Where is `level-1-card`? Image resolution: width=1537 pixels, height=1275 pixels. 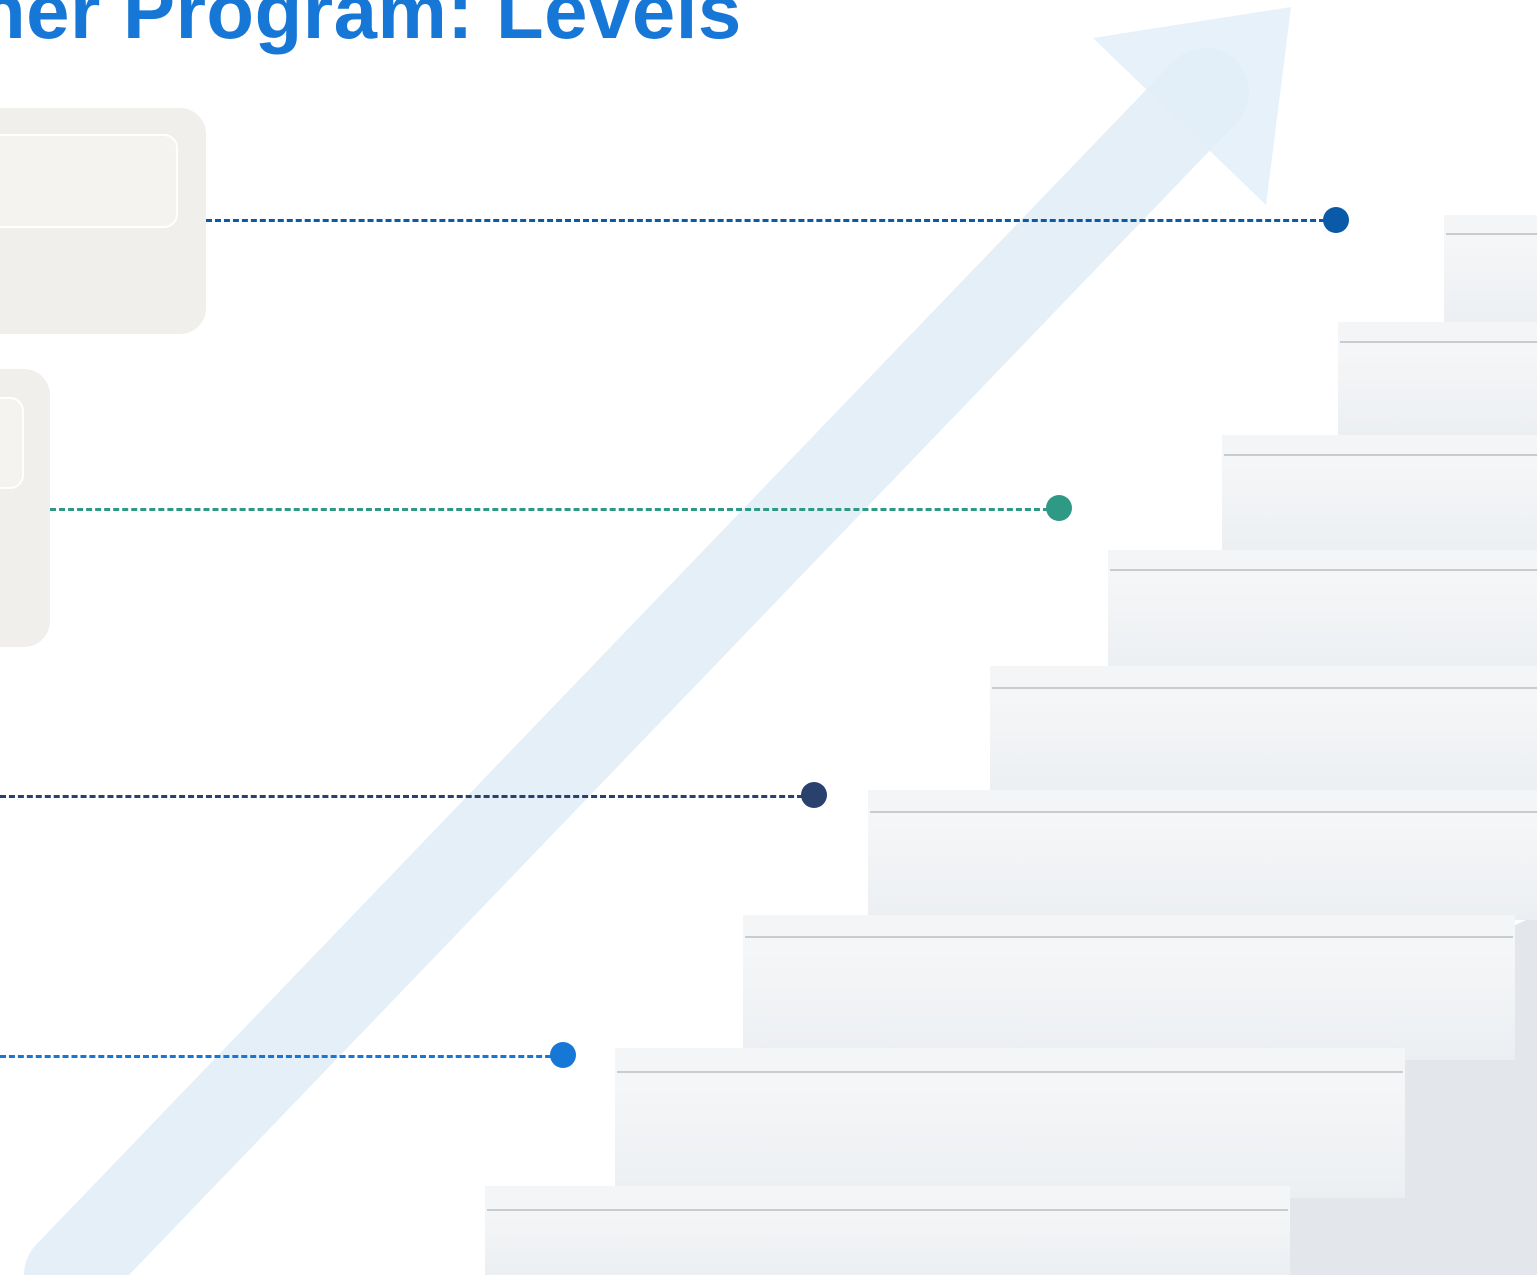 level-1-card is located at coordinates (103, 221).